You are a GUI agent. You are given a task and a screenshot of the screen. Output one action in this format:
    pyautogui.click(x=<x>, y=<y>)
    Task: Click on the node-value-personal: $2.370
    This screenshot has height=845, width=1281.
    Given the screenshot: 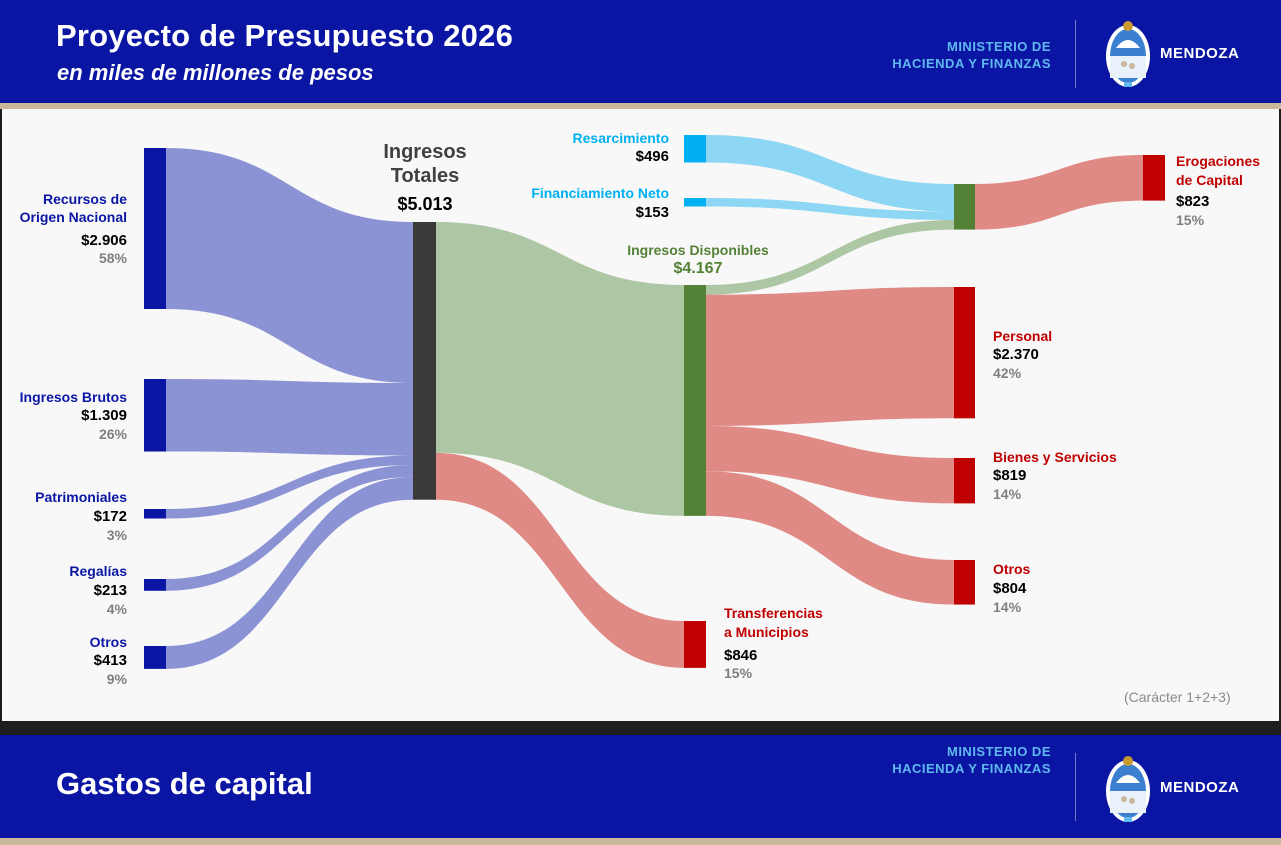 What is the action you would take?
    pyautogui.click(x=1016, y=354)
    